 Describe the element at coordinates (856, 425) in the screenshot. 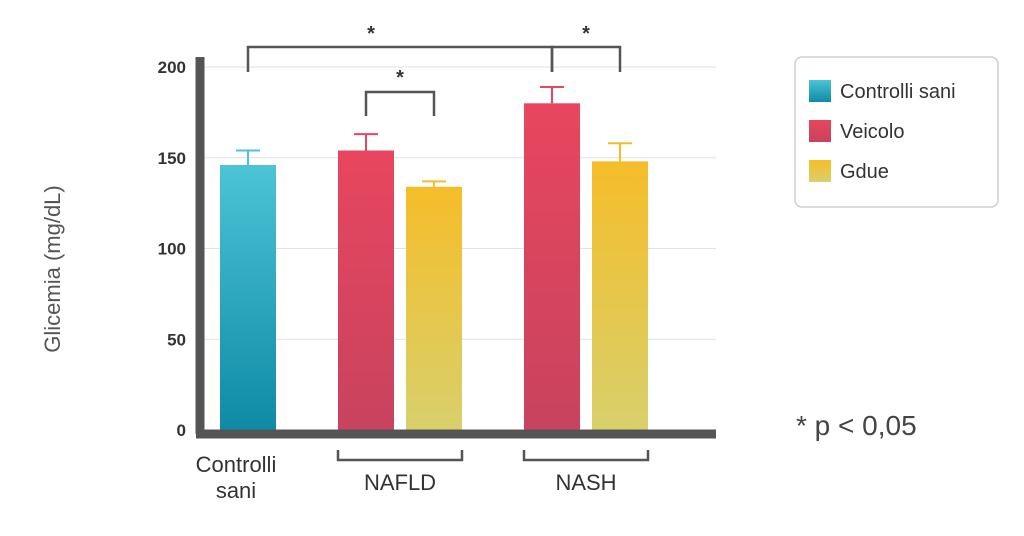

I see `p-value-note: * p < 0,05` at that location.